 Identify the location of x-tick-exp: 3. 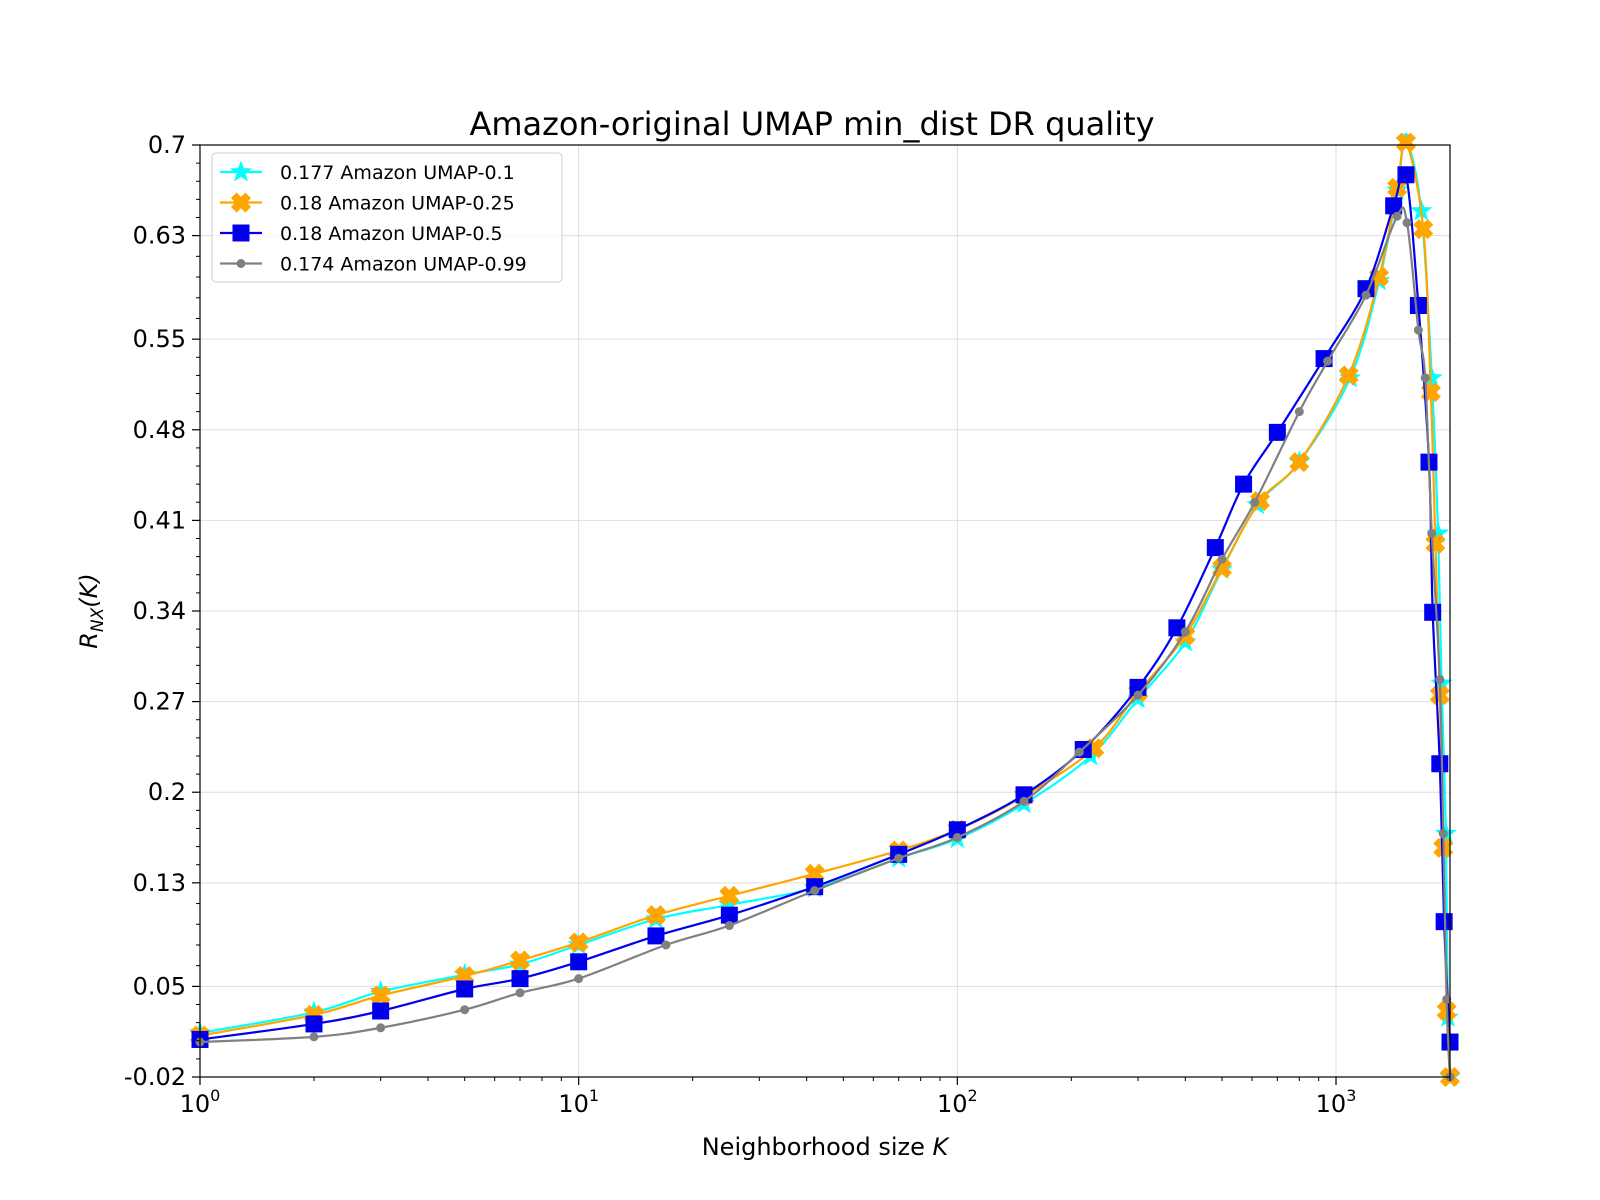
(1351, 1095).